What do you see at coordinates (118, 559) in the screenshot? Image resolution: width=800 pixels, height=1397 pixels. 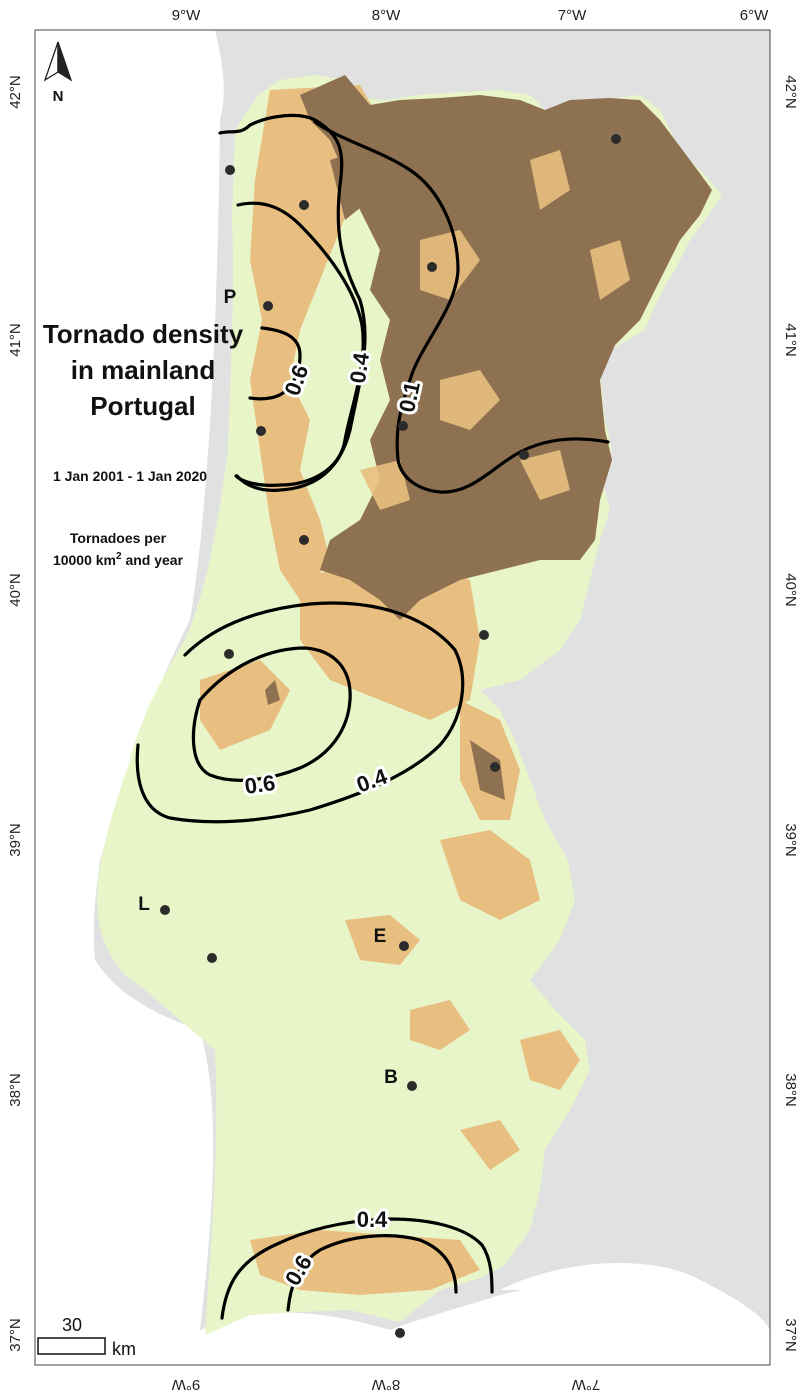 I see `units-line-2: 10000 km2 and year` at bounding box center [118, 559].